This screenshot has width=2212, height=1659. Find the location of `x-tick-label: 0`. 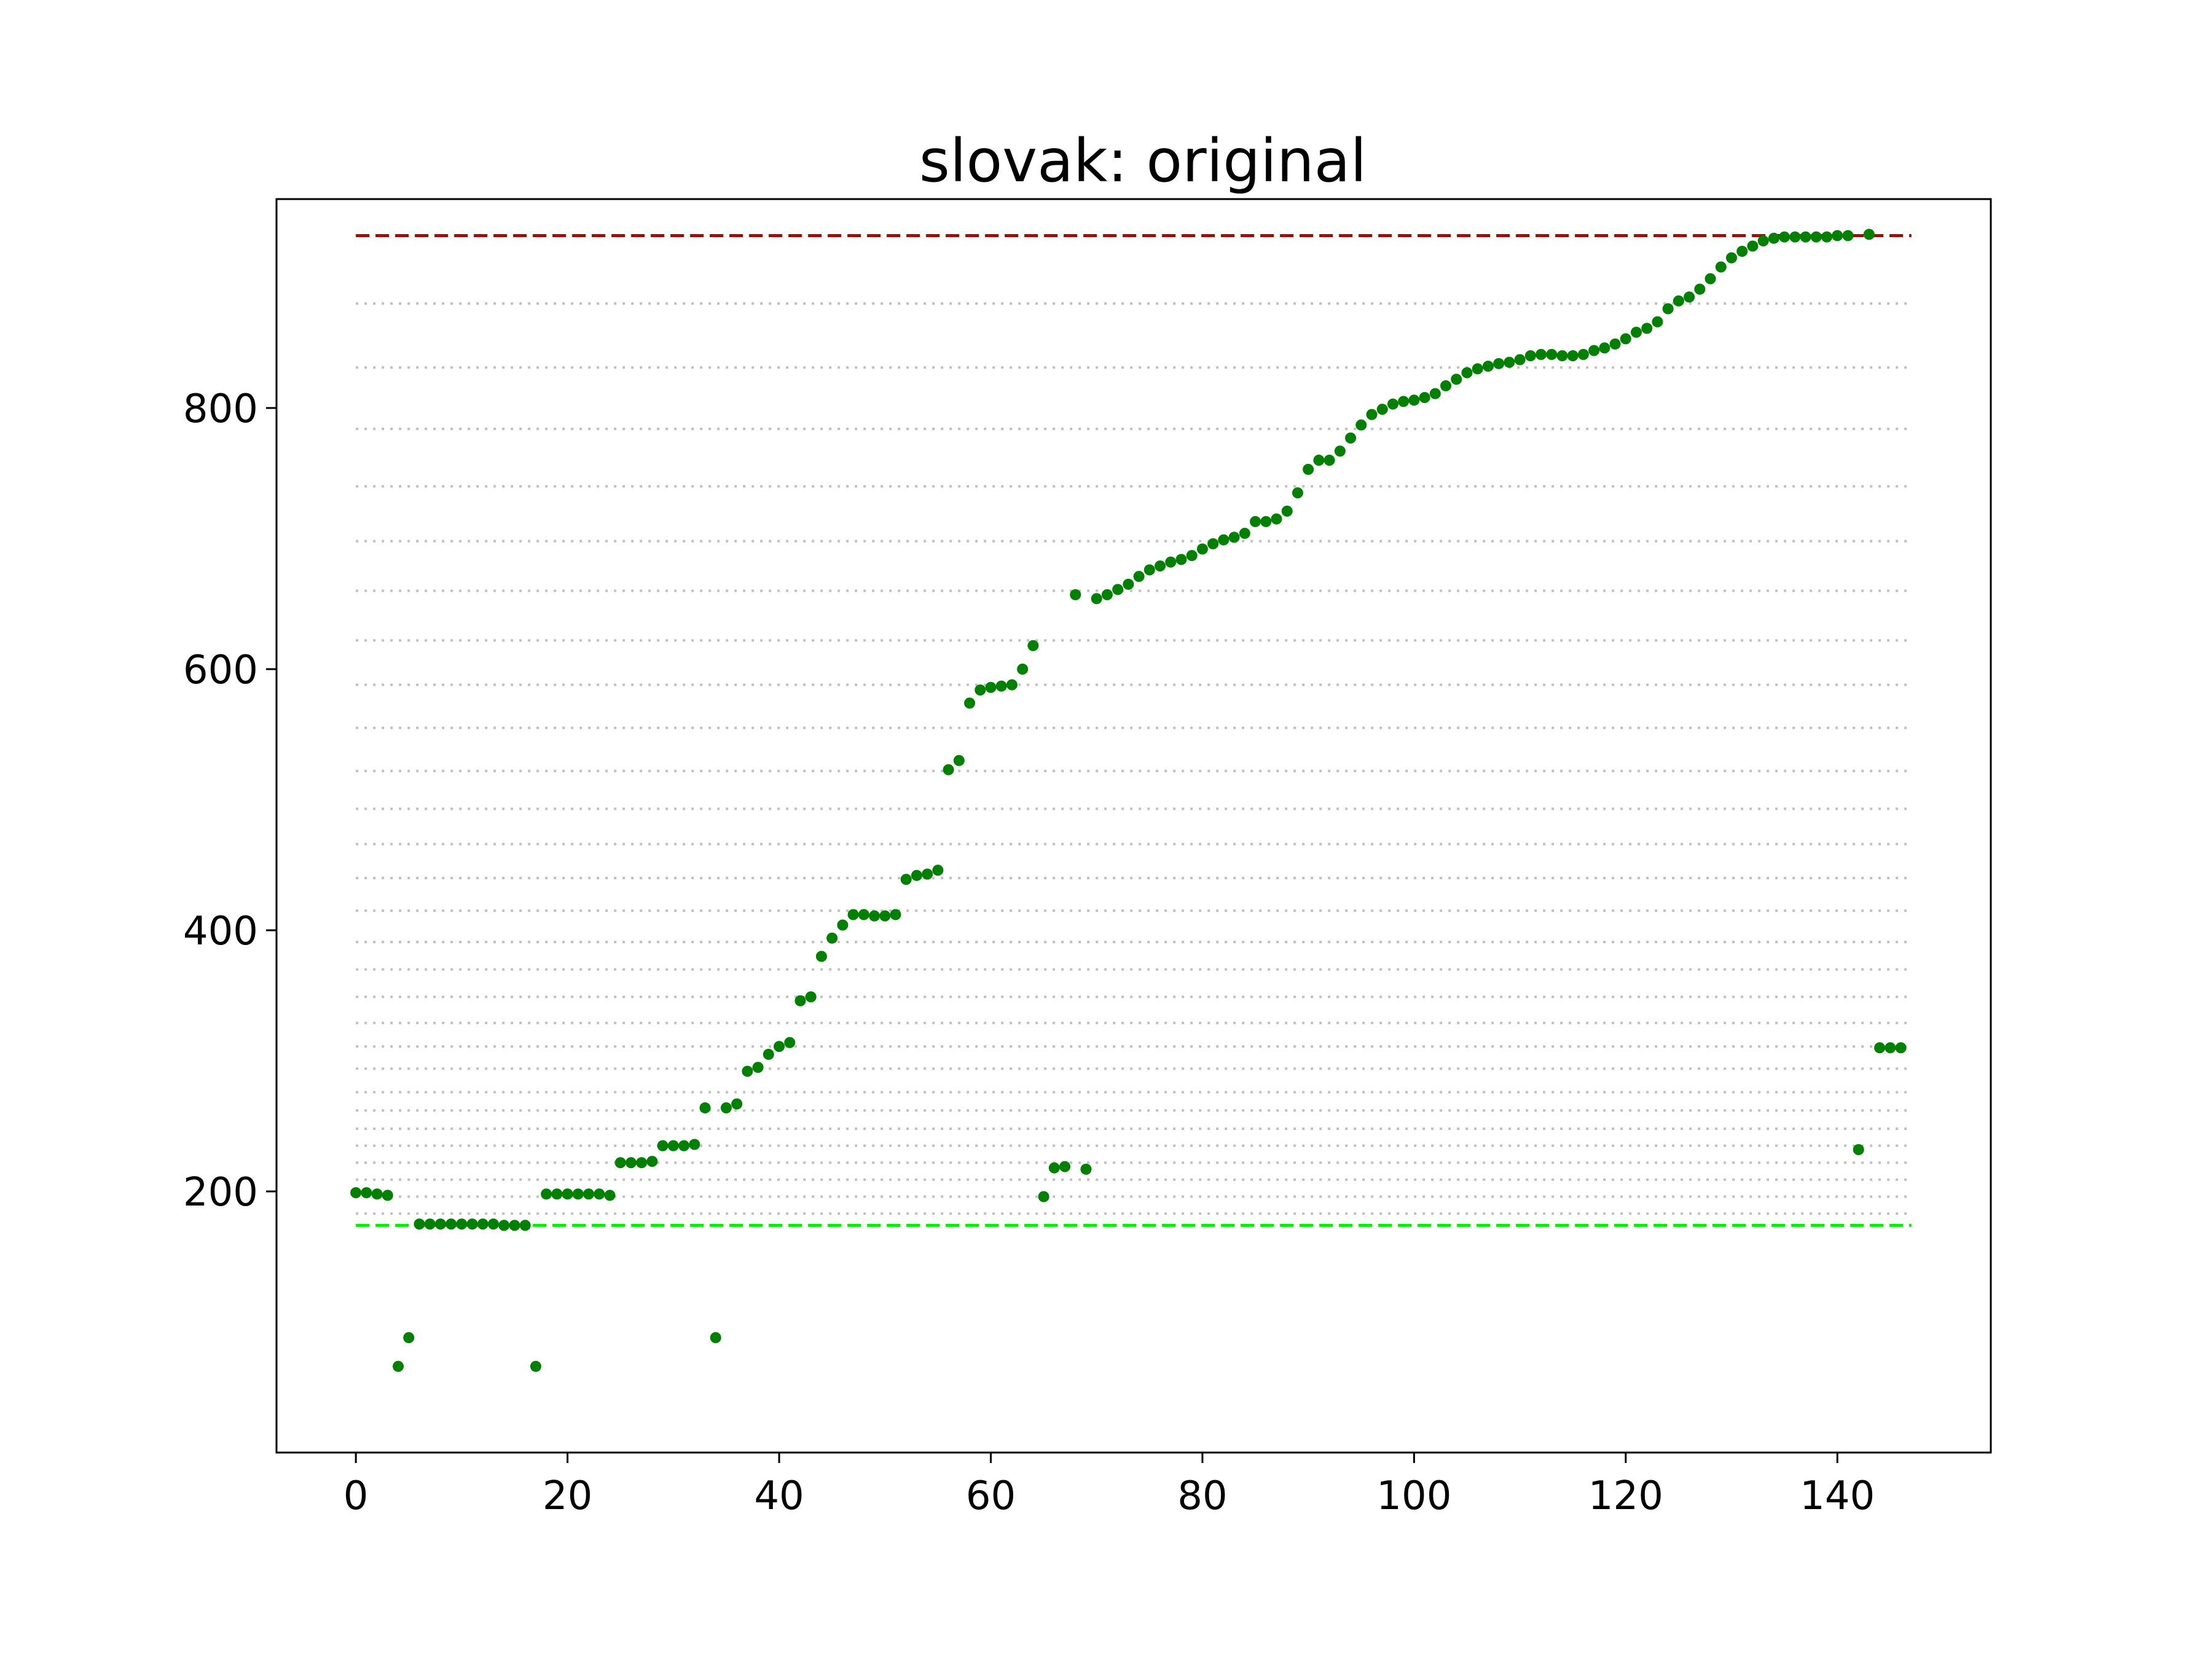

x-tick-label: 0 is located at coordinates (356, 1496).